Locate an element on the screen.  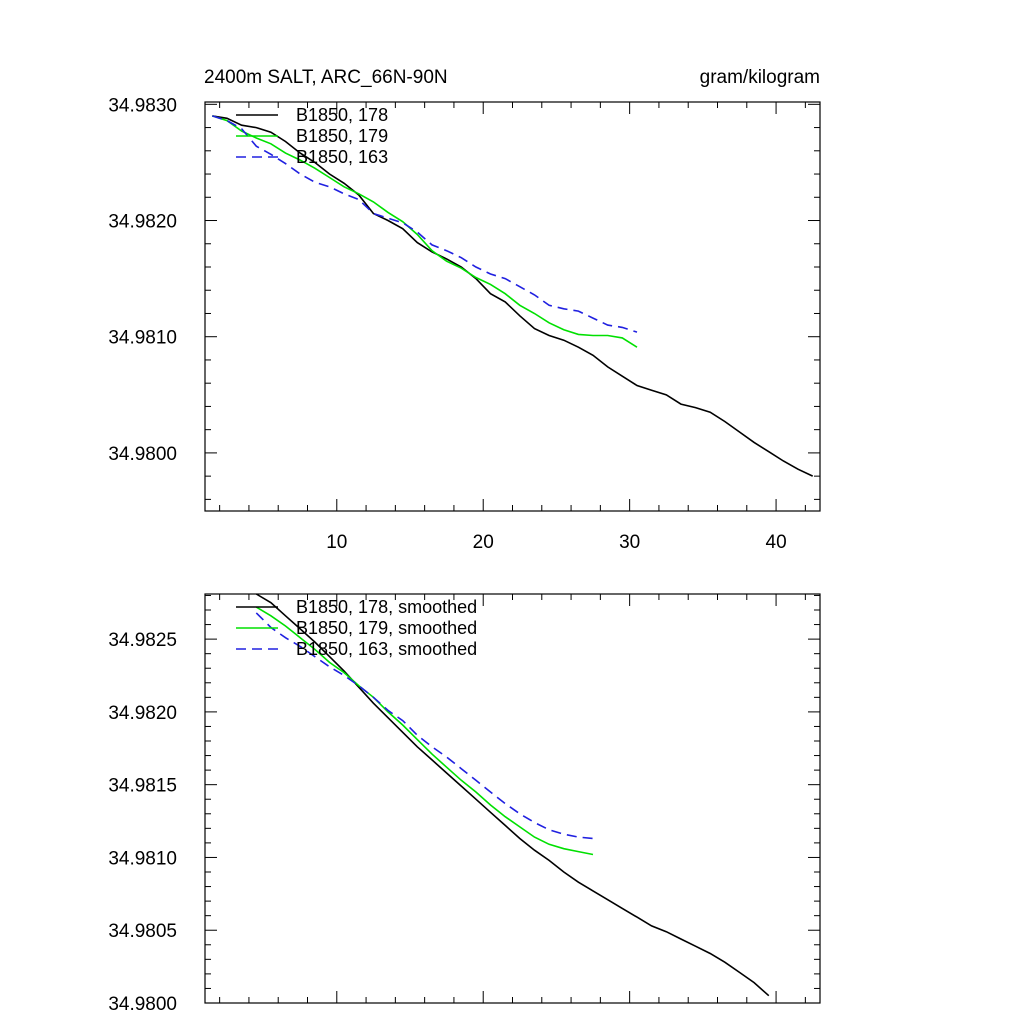
legend-label: B1850, 163, smoothed is located at coordinates (386, 649).